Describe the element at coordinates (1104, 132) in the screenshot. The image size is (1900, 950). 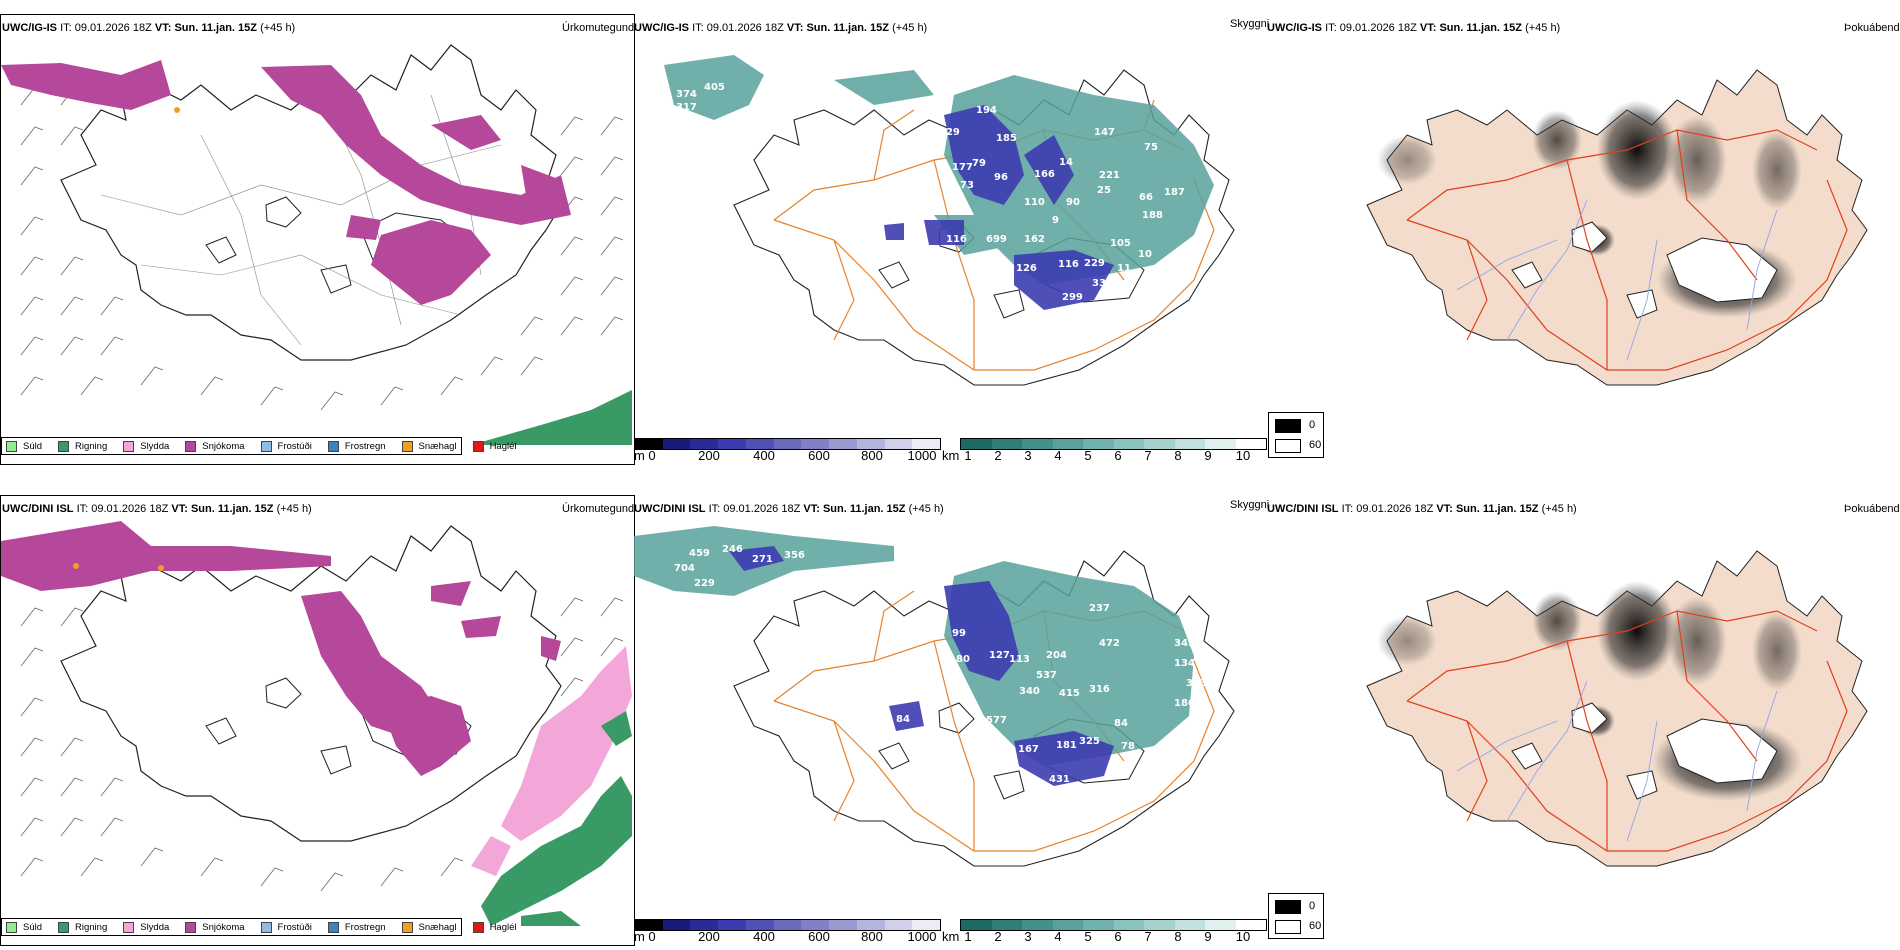
I see `value-label: 147` at that location.